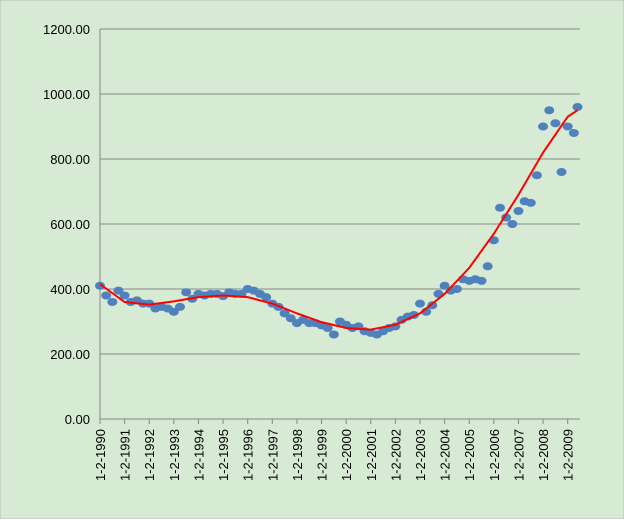  What do you see at coordinates (248, 455) in the screenshot?
I see `x-tick-label: 1-2-1996` at bounding box center [248, 455].